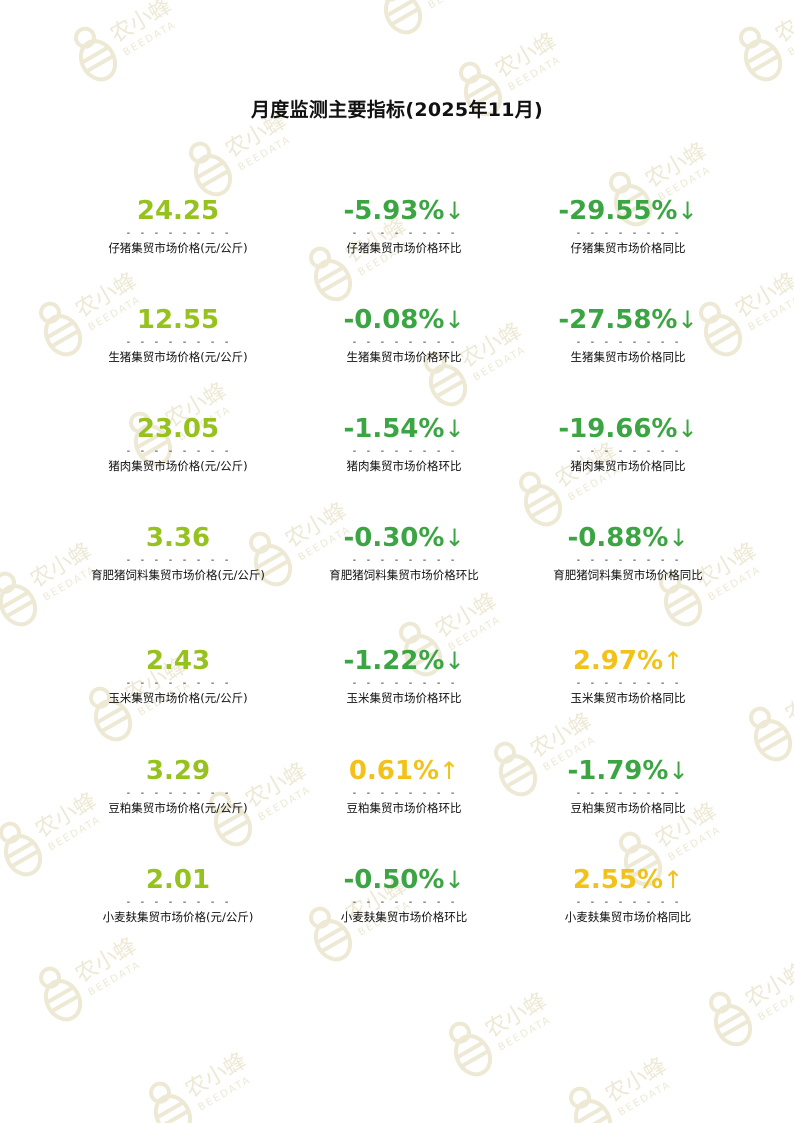 This screenshot has height=1123, width=794. I want to click on indicator-cell-yoy: -29.55%↓ - - - - - - - - 仔猪集贸市场价格同比, so click(628, 225).